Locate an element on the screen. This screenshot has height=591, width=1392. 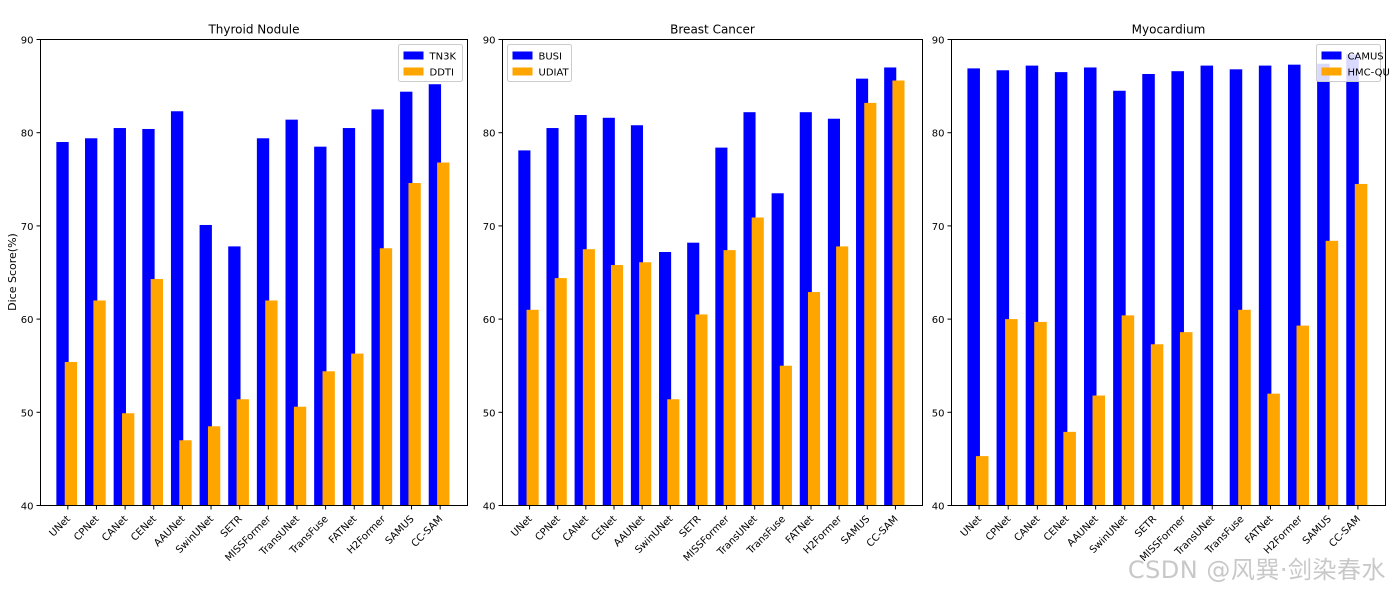
bar-hmc-qu-setr is located at coordinates (1157, 425).